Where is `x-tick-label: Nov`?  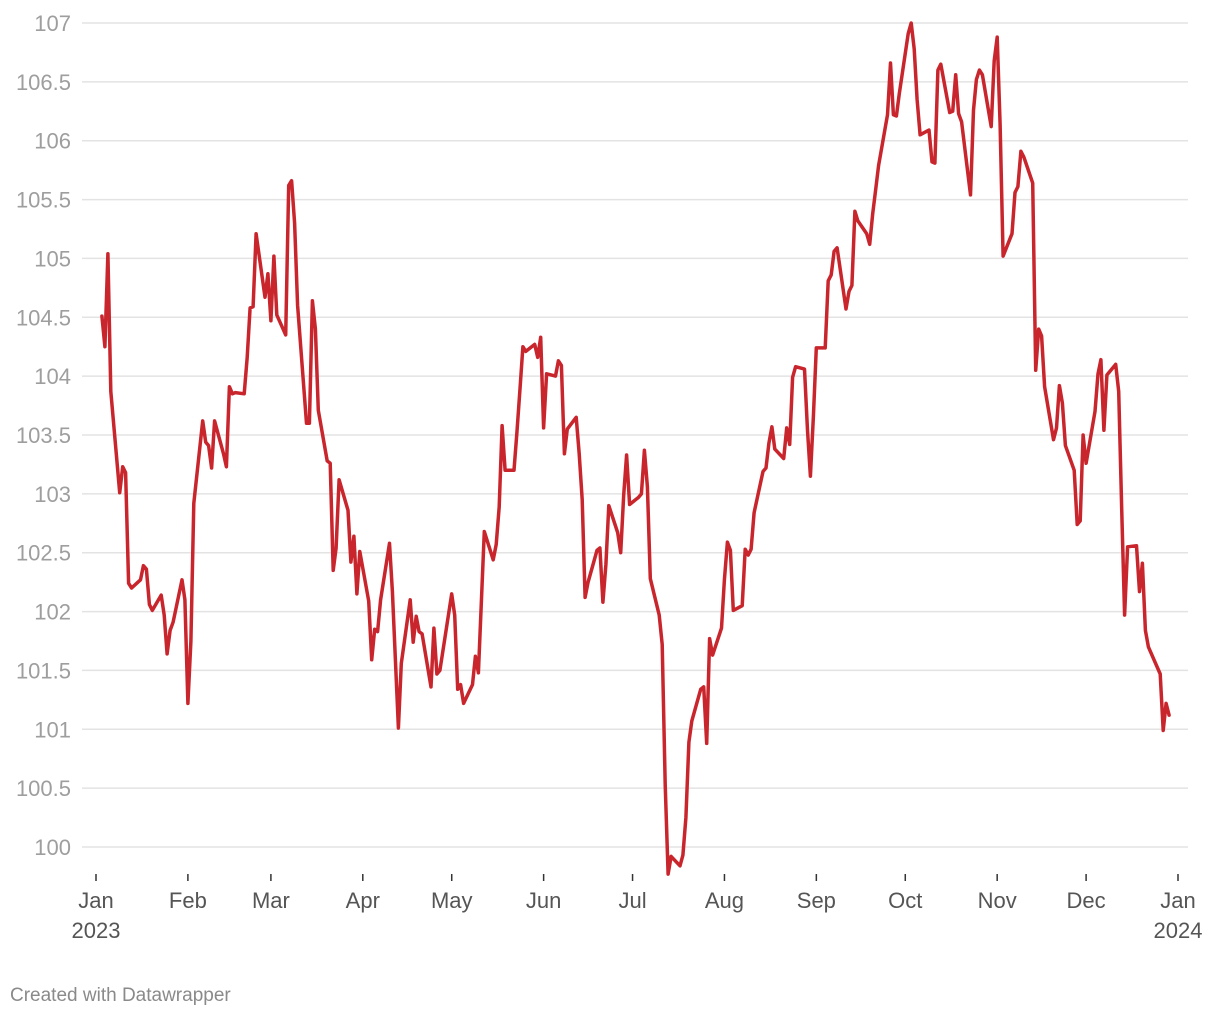 x-tick-label: Nov is located at coordinates (997, 900).